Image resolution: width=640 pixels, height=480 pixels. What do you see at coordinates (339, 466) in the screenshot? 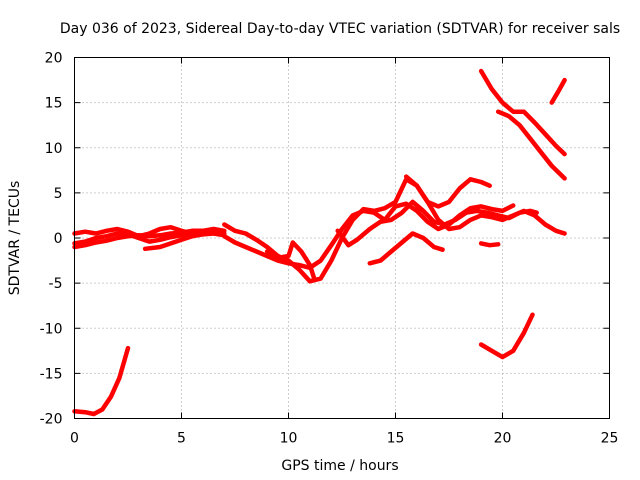
I see `x-axis-label: GPS time / hours` at bounding box center [339, 466].